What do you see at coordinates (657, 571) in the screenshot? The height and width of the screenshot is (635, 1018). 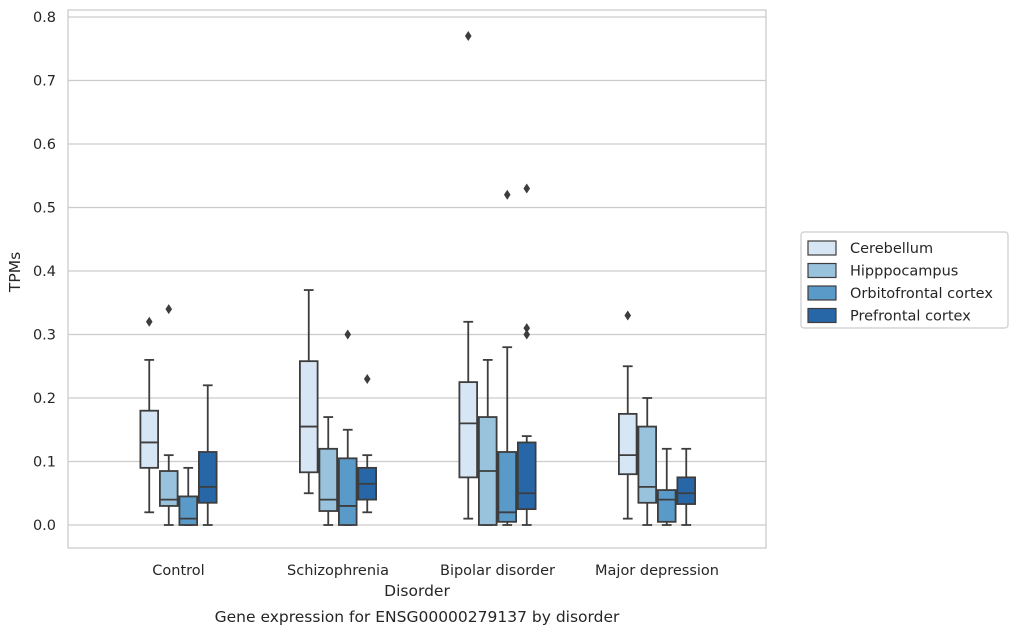 I see `x-tick-label: Major depression` at bounding box center [657, 571].